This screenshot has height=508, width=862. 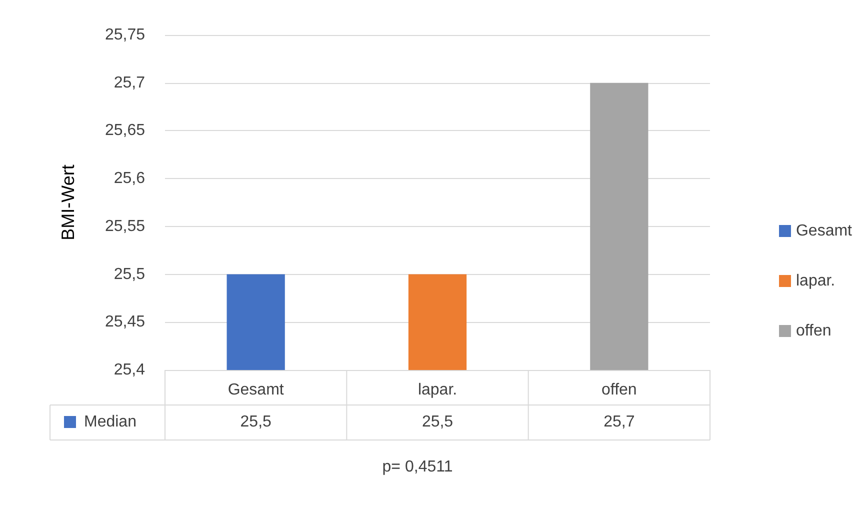 I want to click on y-tick-label: 25,7, so click(x=130, y=83).